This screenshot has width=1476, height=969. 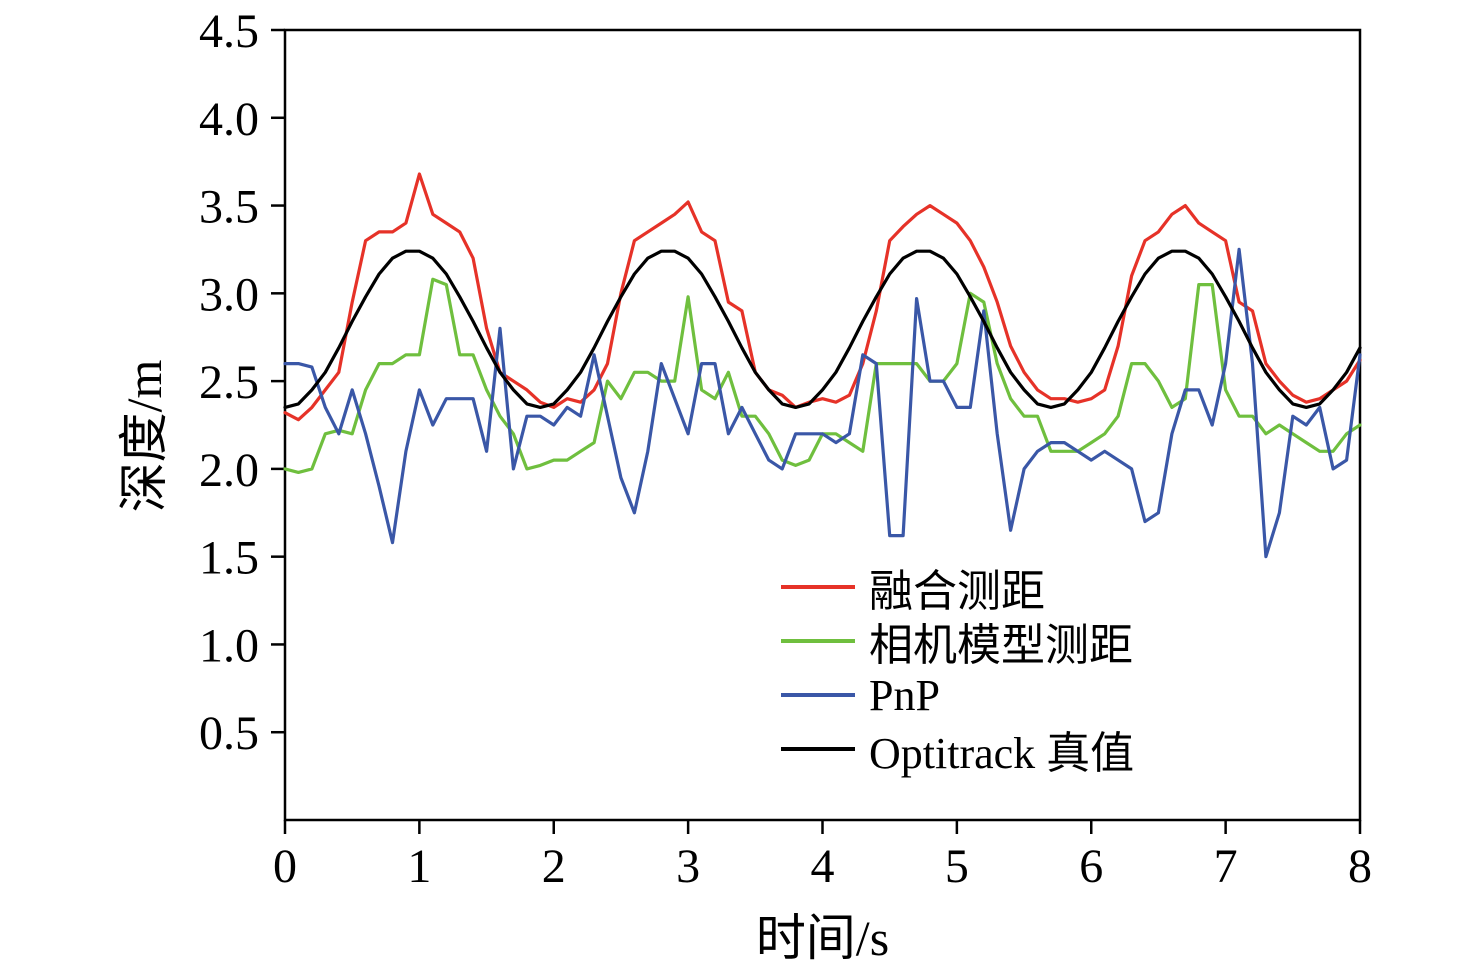 What do you see at coordinates (144, 436) in the screenshot?
I see `y-axis-title: 深度/m` at bounding box center [144, 436].